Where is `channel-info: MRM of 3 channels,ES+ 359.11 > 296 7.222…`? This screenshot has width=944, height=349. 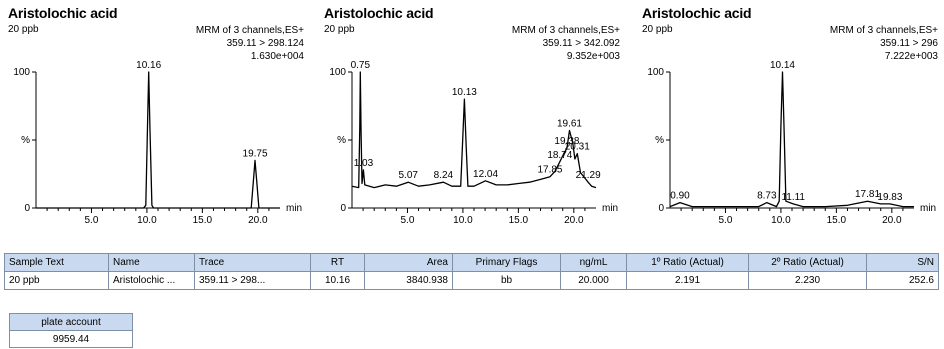
channel-info: MRM of 3 channels,ES+ 359.11 > 296 7.222… is located at coordinates (884, 43).